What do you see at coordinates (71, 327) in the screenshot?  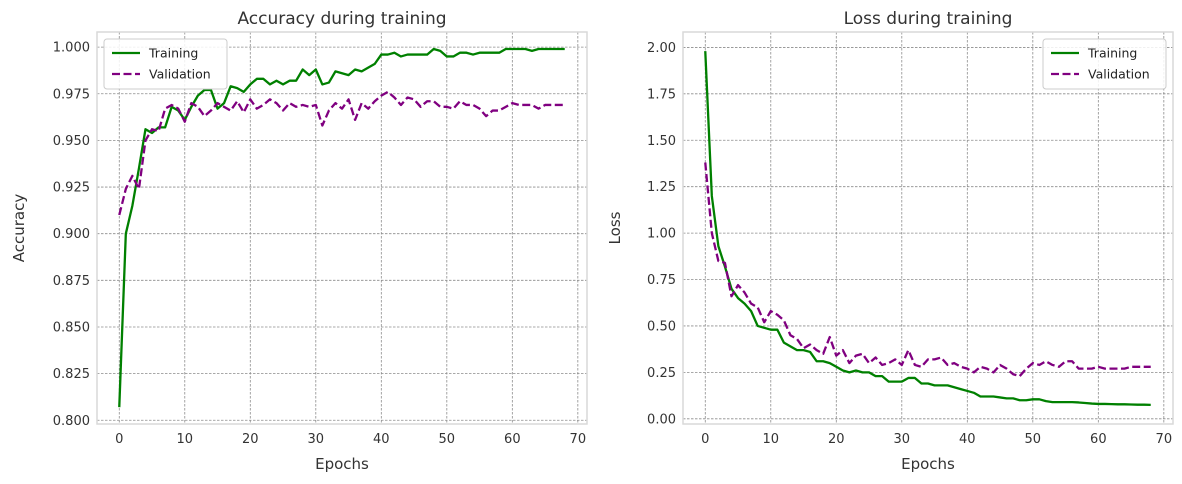 I see `y-tick-label: 0.850` at bounding box center [71, 327].